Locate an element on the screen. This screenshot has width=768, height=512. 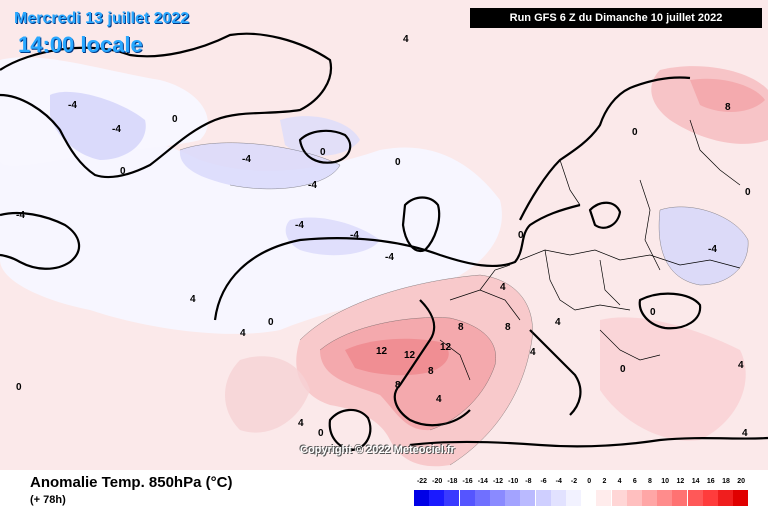
coastline-canada is located at coordinates (40, 240).